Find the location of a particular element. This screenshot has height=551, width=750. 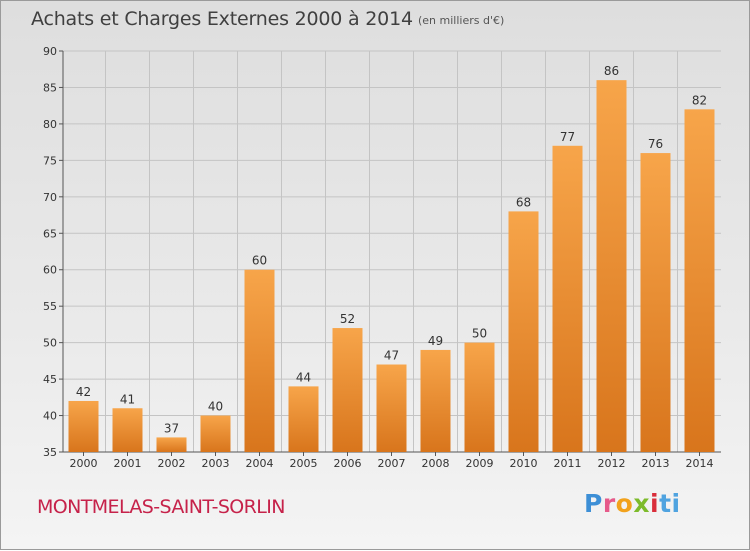

y-tick-label: 70 is located at coordinates (50, 197).